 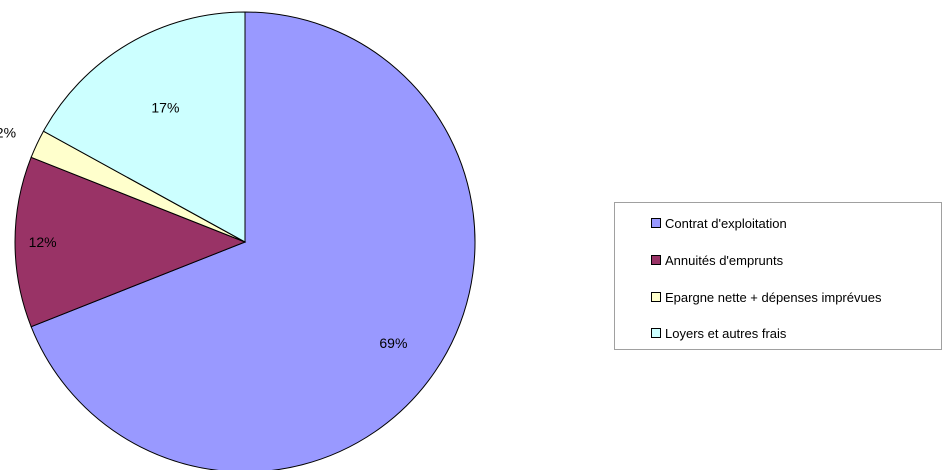 I want to click on label-contrat-exploitation: 69%, so click(x=393, y=343).